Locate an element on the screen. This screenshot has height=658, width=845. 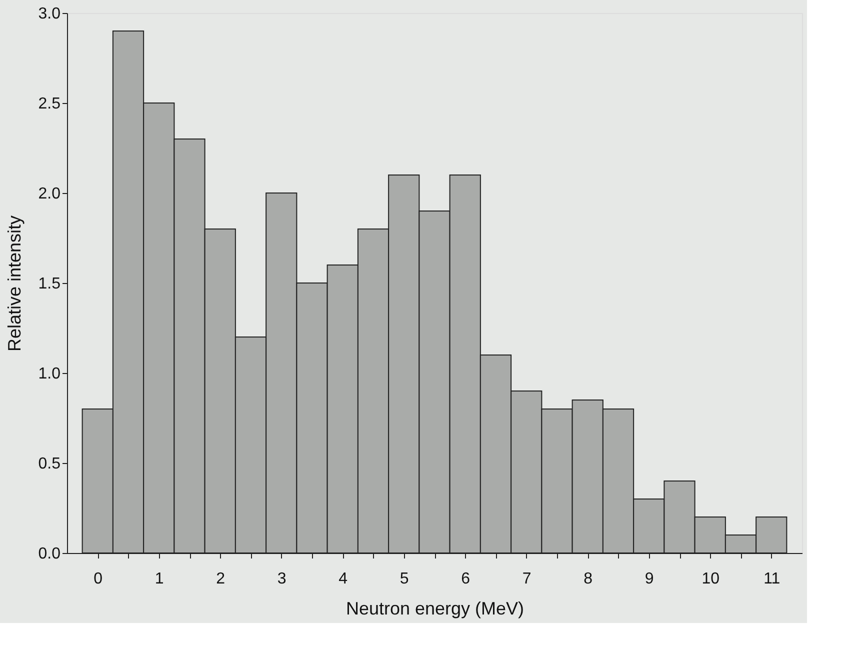
x-tick-label: 7 is located at coordinates (527, 579).